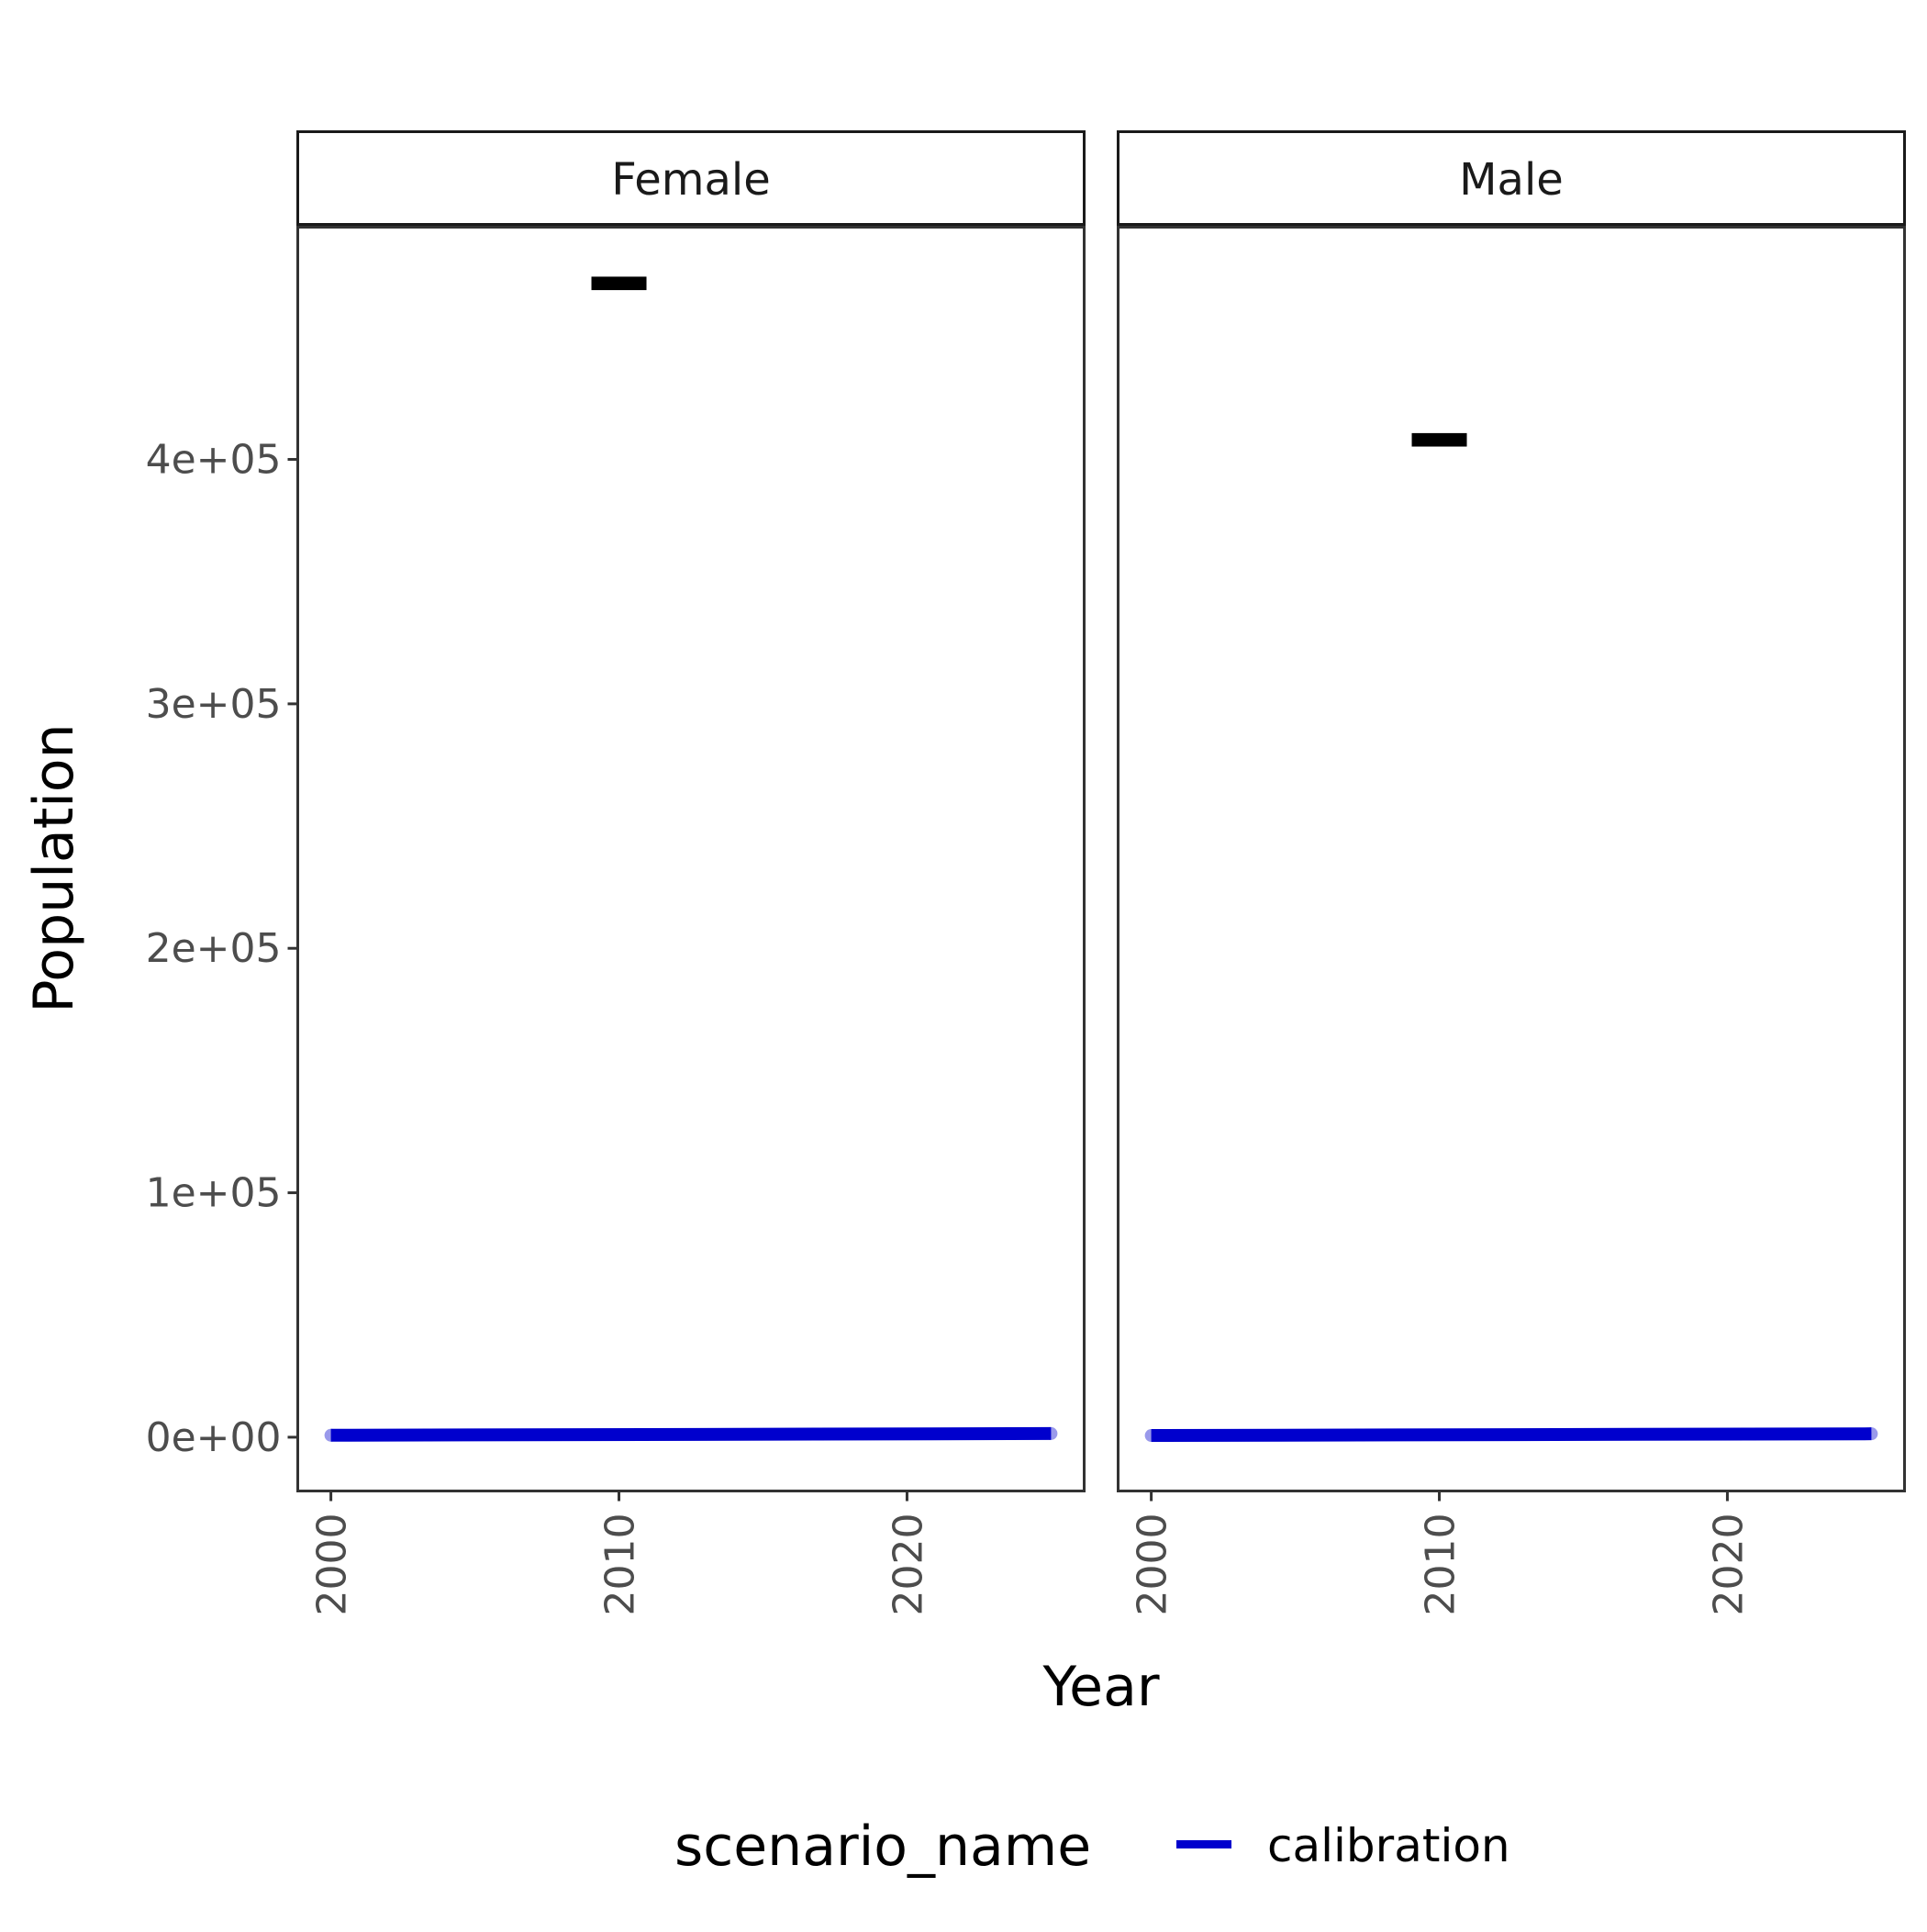  I want to click on x-tick-label-male-0: 2000, so click(1153, 1564).